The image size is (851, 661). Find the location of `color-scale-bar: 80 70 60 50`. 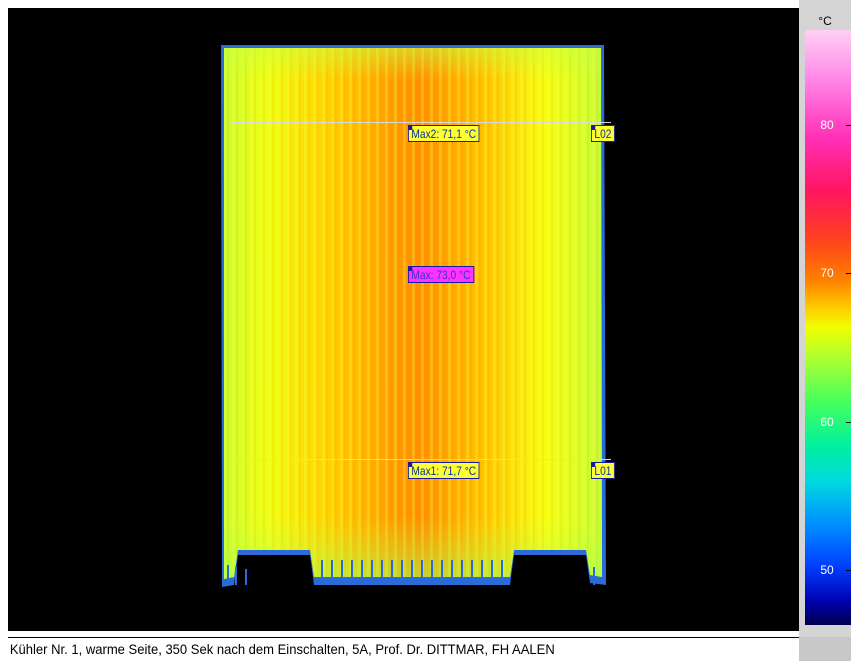

color-scale-bar: 80 70 60 50 is located at coordinates (828, 327).